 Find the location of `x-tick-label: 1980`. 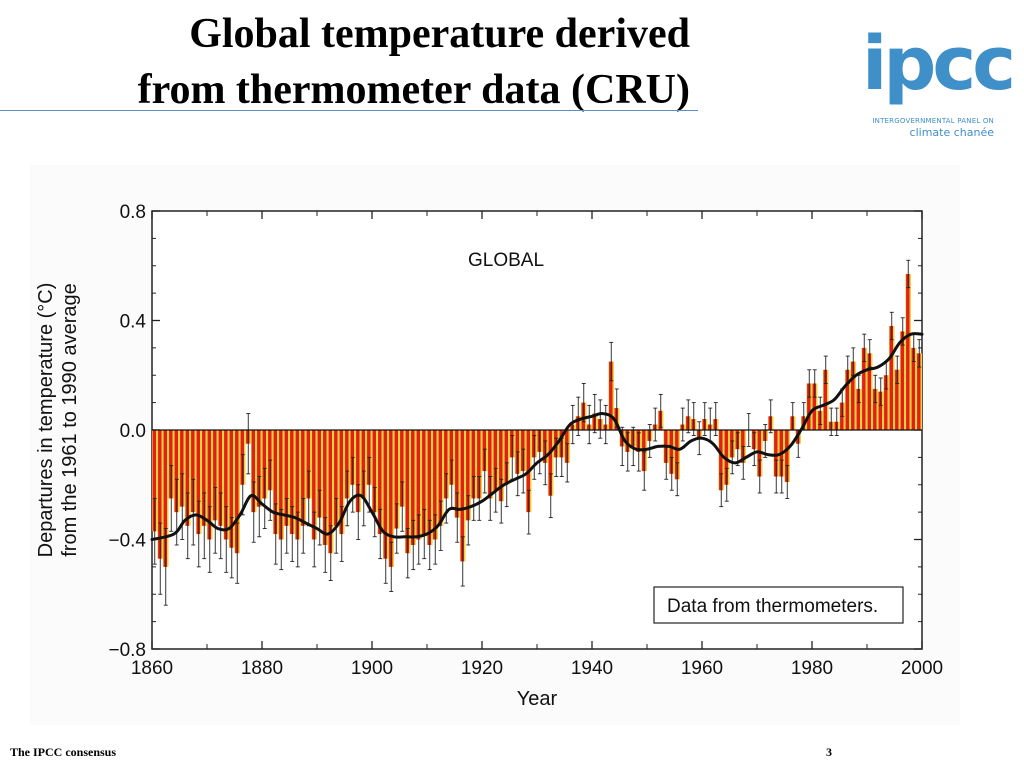

x-tick-label: 1980 is located at coordinates (812, 668).